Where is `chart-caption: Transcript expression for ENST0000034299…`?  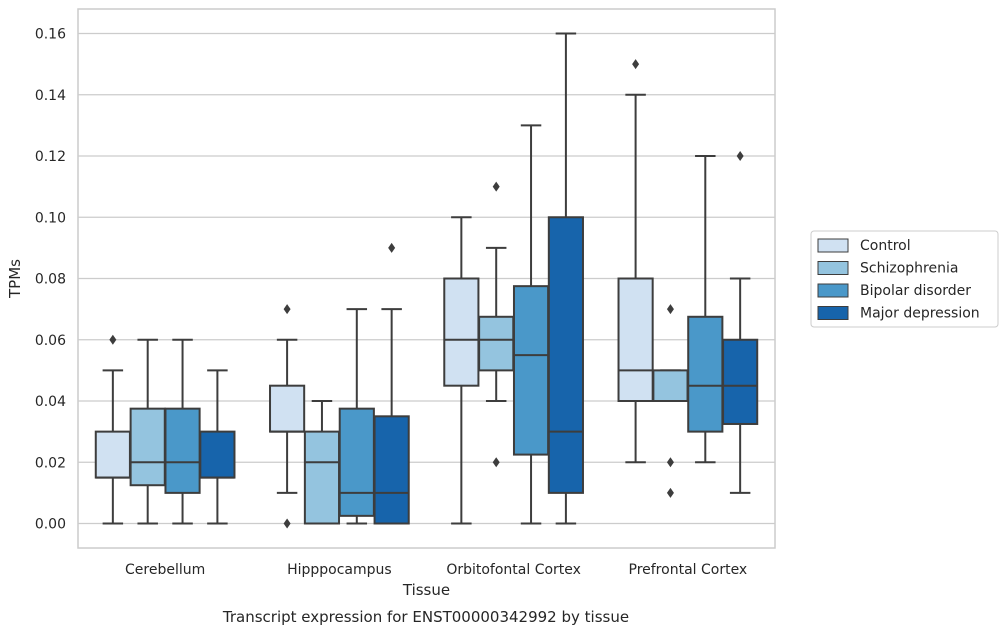 chart-caption: Transcript expression for ENST0000034299… is located at coordinates (425, 617).